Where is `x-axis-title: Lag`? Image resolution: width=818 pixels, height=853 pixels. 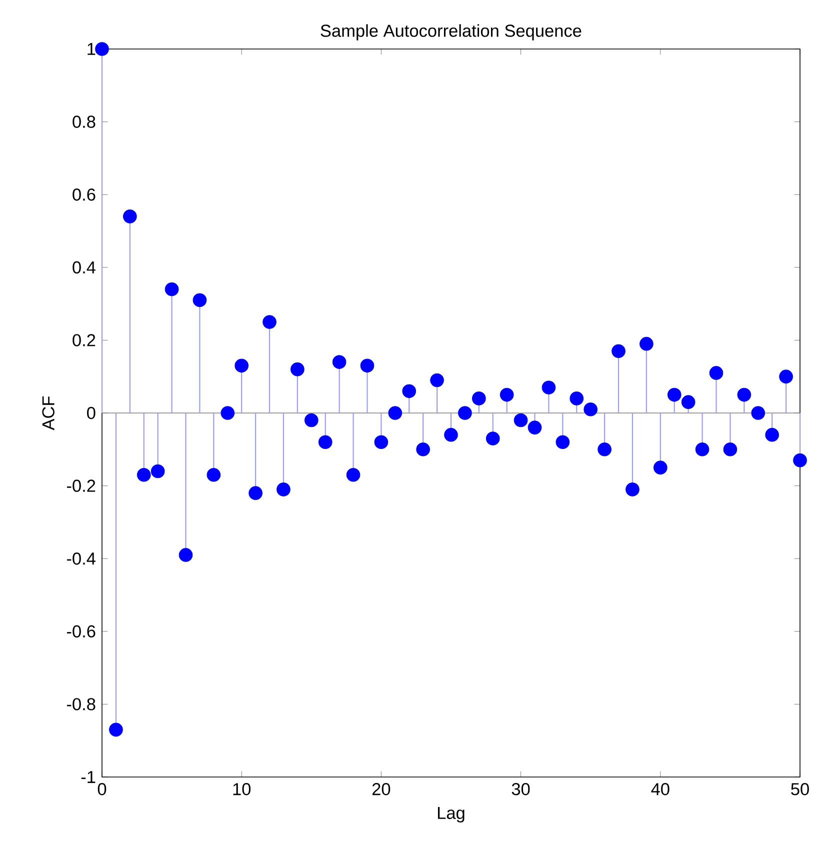 x-axis-title: Lag is located at coordinates (451, 814).